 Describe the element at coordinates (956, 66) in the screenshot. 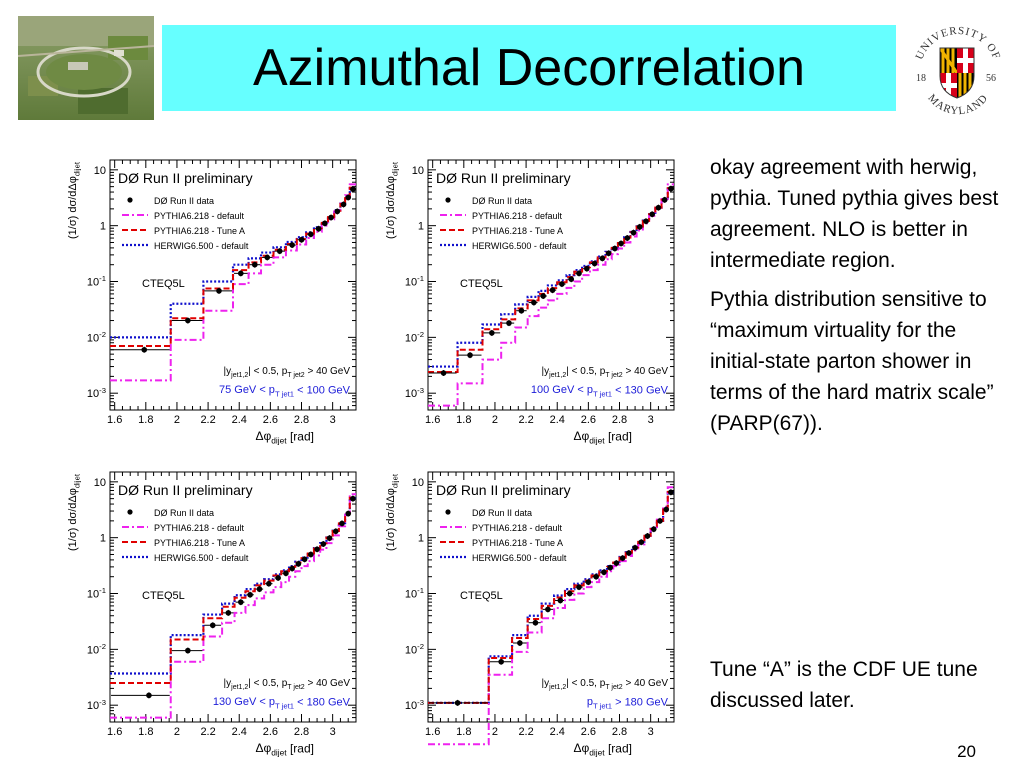

I see `university-seal-logo: UNIVERSITY OF MARYLAND 18 56` at that location.